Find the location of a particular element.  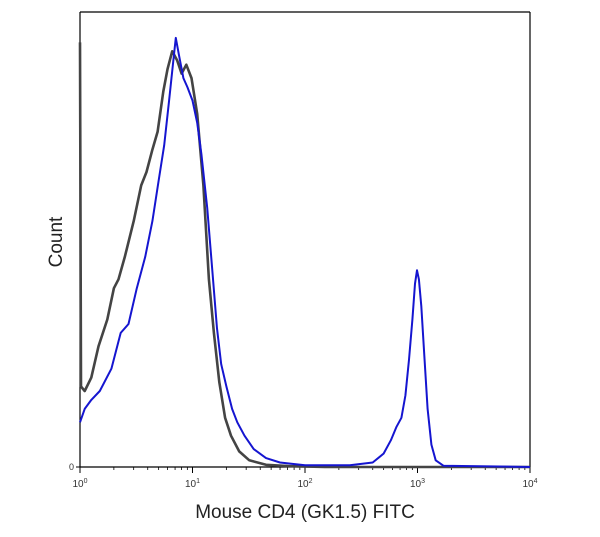

y-axis-title: Count is located at coordinates (56, 241).